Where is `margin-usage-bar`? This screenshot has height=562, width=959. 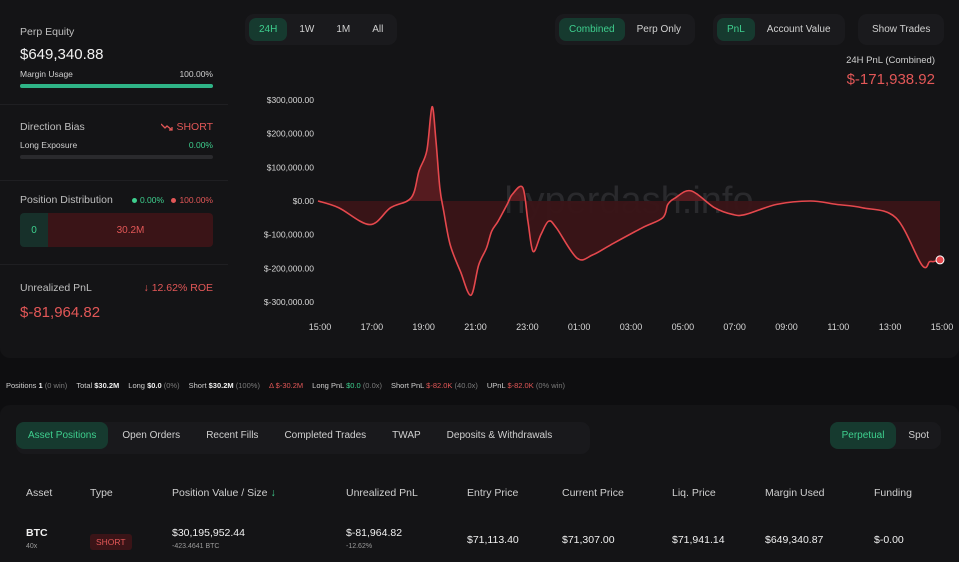 margin-usage-bar is located at coordinates (116, 86).